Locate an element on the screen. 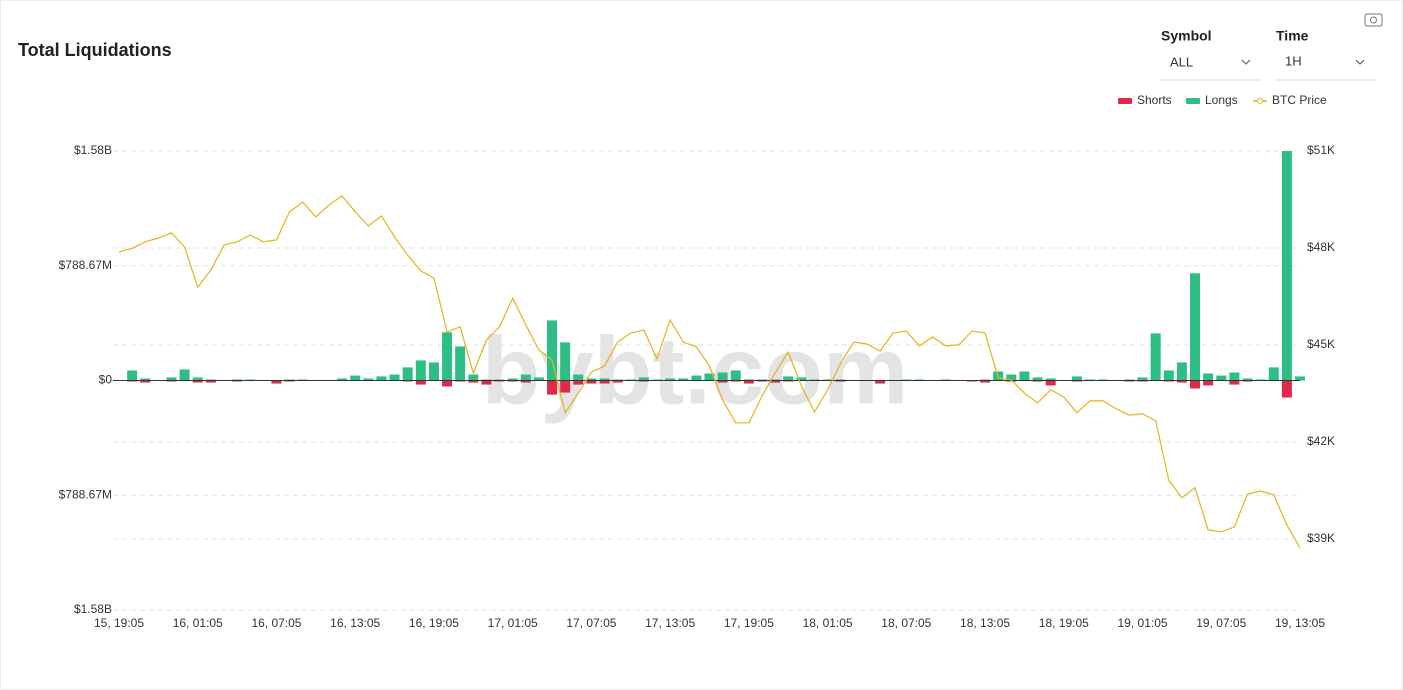  x-tick-label: 18, 01:05 is located at coordinates (828, 623).